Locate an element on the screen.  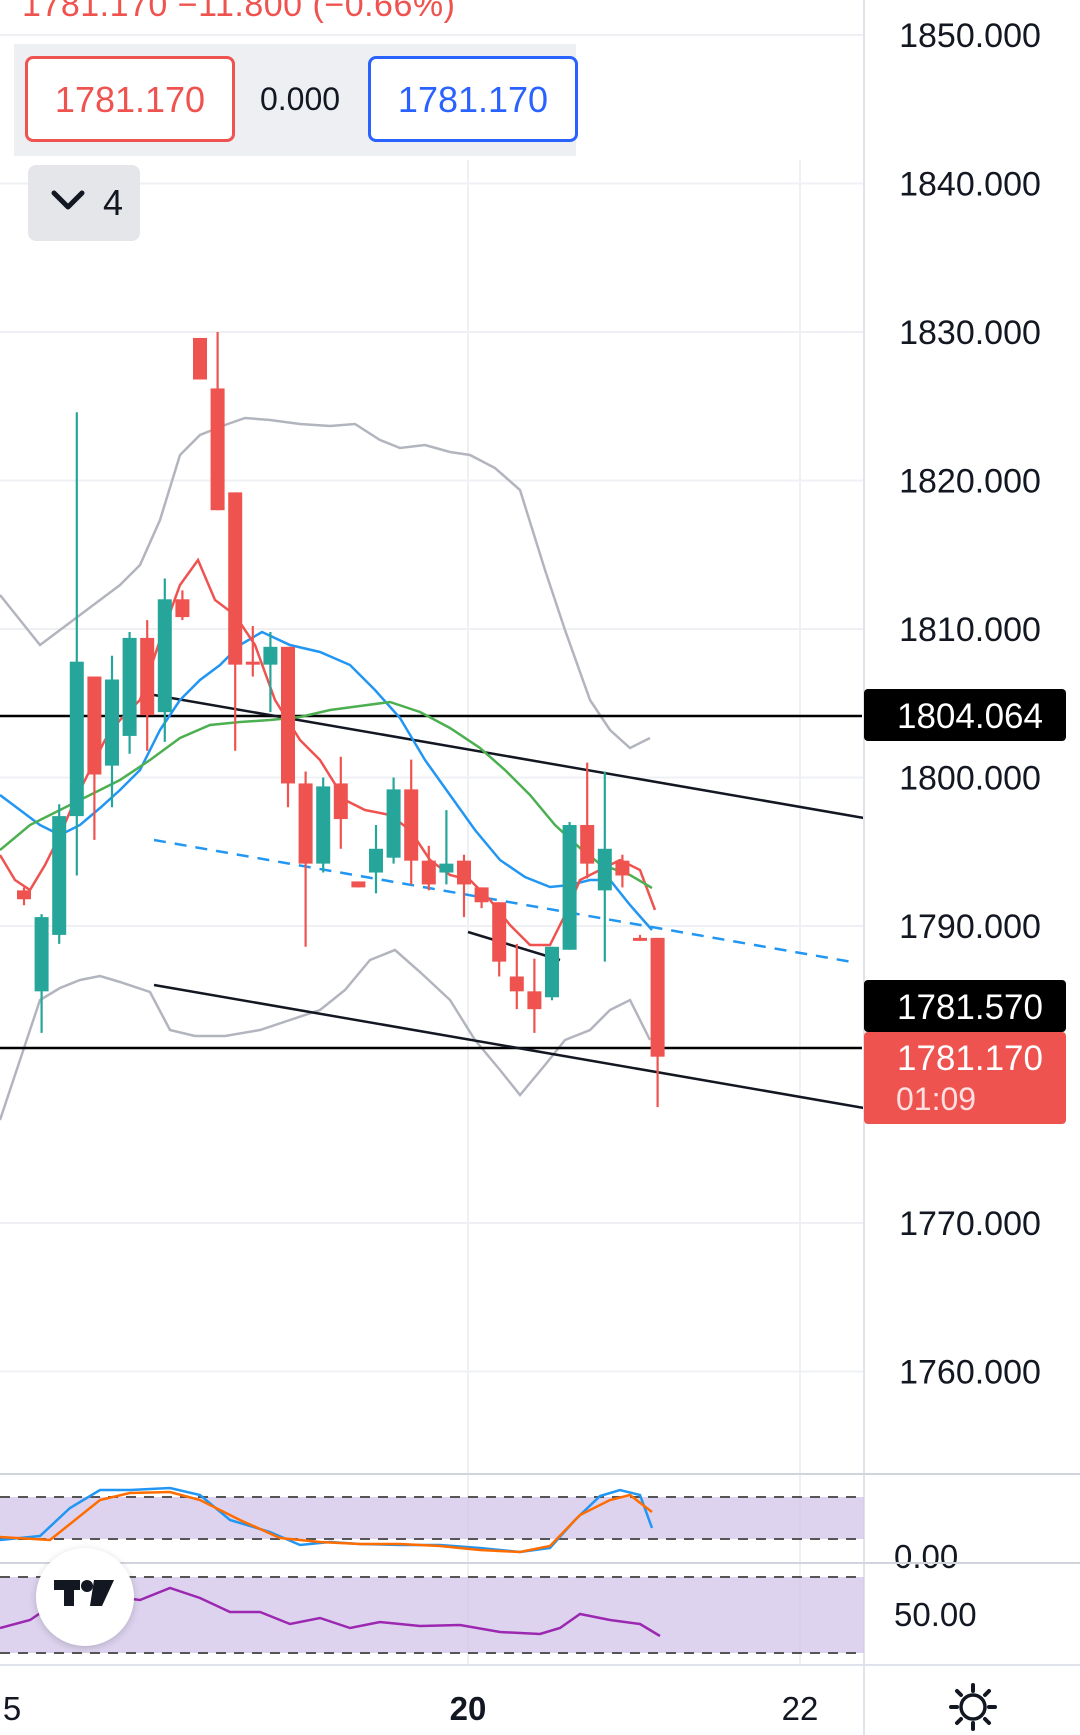
price-tick-label: 1770.000 is located at coordinates (970, 1224).